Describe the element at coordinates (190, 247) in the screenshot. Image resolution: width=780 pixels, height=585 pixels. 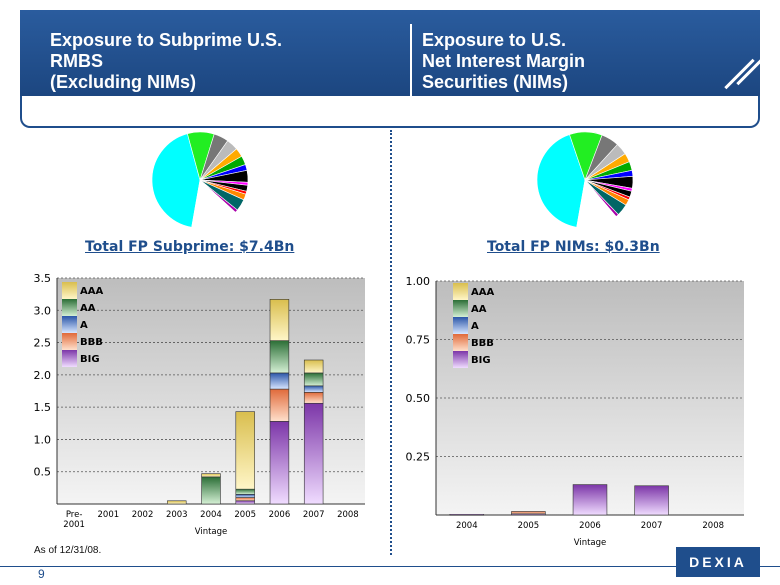
I see `total-subprime-label: Total FP Subprime: $7.4Bn` at that location.